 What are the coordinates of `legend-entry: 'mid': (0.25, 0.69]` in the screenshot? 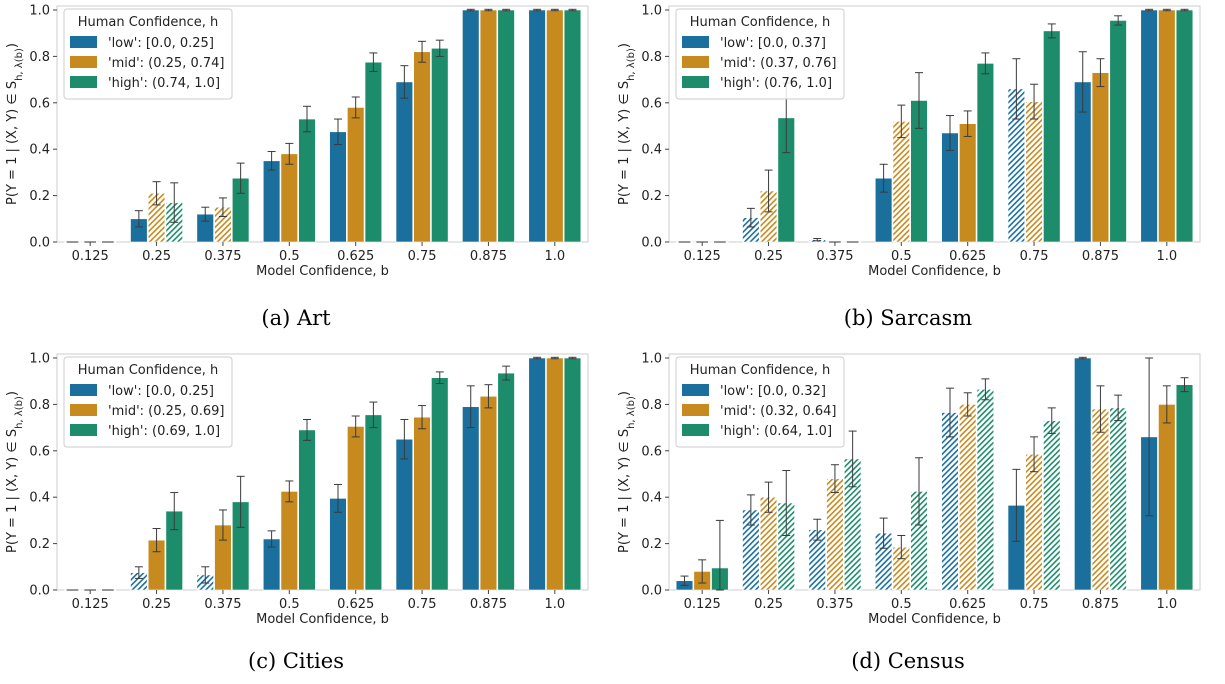 It's located at (166, 411).